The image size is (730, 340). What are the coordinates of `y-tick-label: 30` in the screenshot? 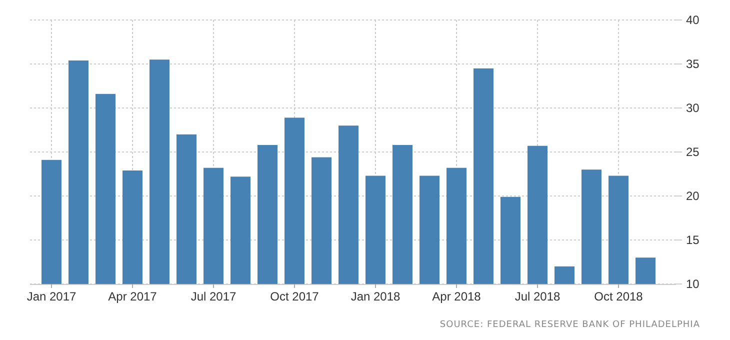 It's located at (693, 107).